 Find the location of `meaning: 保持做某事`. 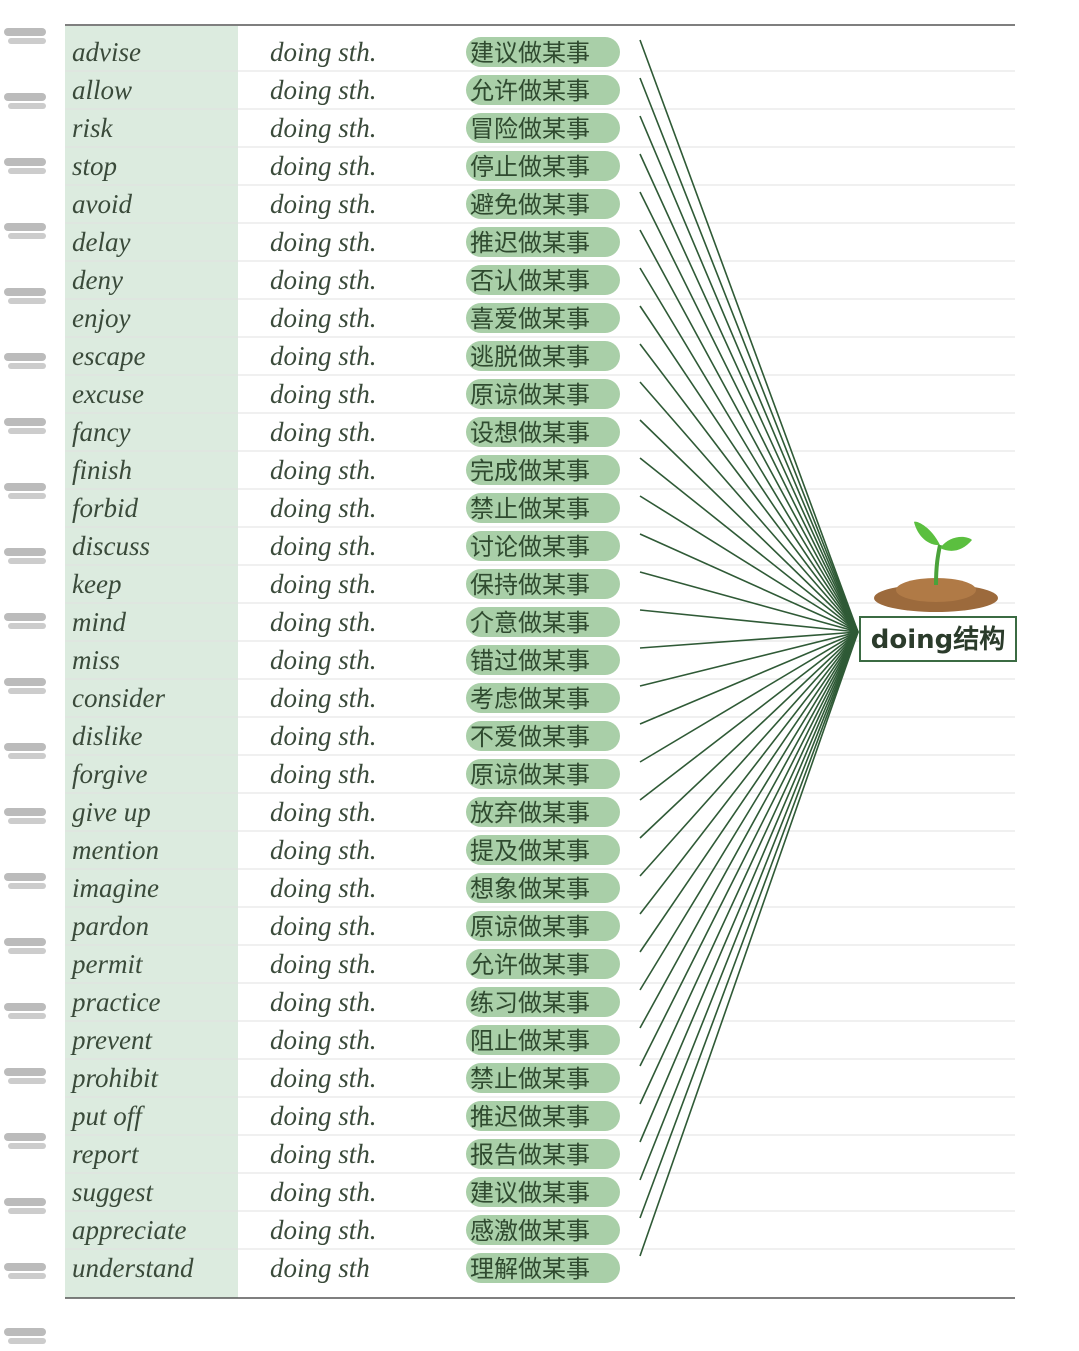

meaning: 保持做某事 is located at coordinates (530, 585).